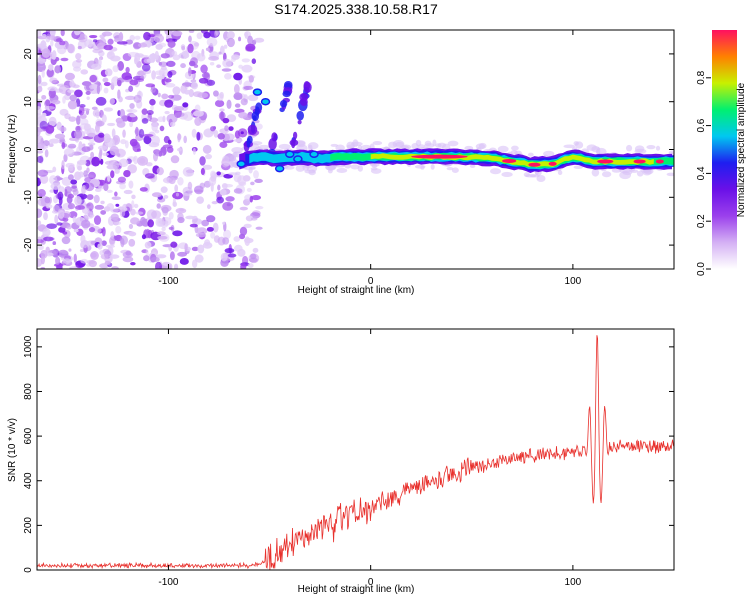 Image resolution: width=750 pixels, height=600 pixels. I want to click on colorbar-tick-label: 0.0, so click(701, 269).